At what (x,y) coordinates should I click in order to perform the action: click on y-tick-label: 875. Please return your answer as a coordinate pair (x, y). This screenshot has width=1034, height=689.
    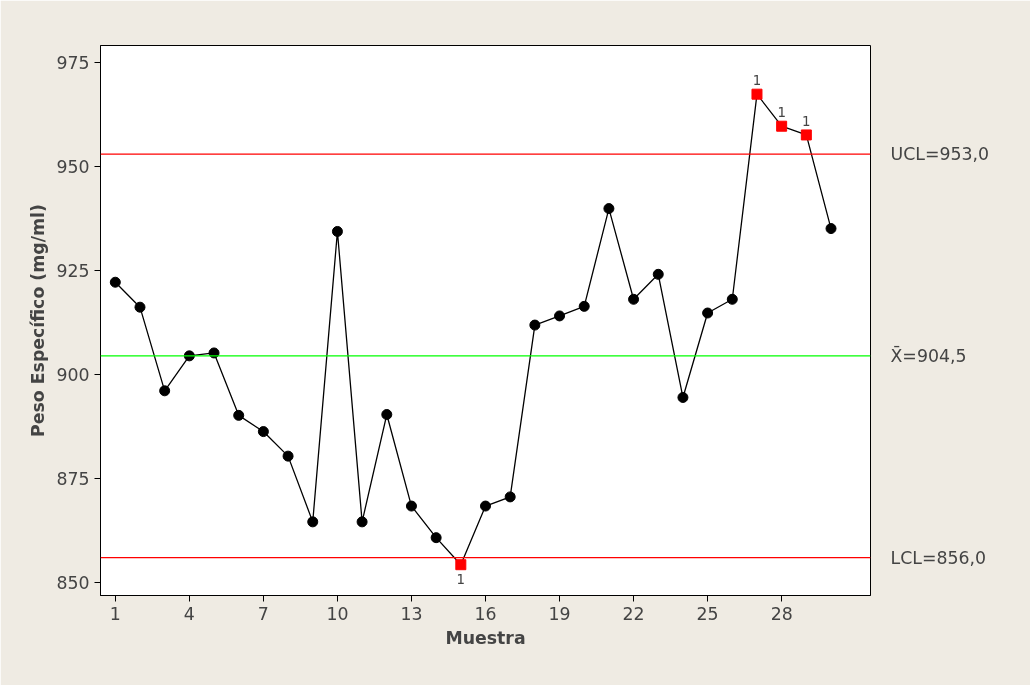
    Looking at the image, I should click on (73, 479).